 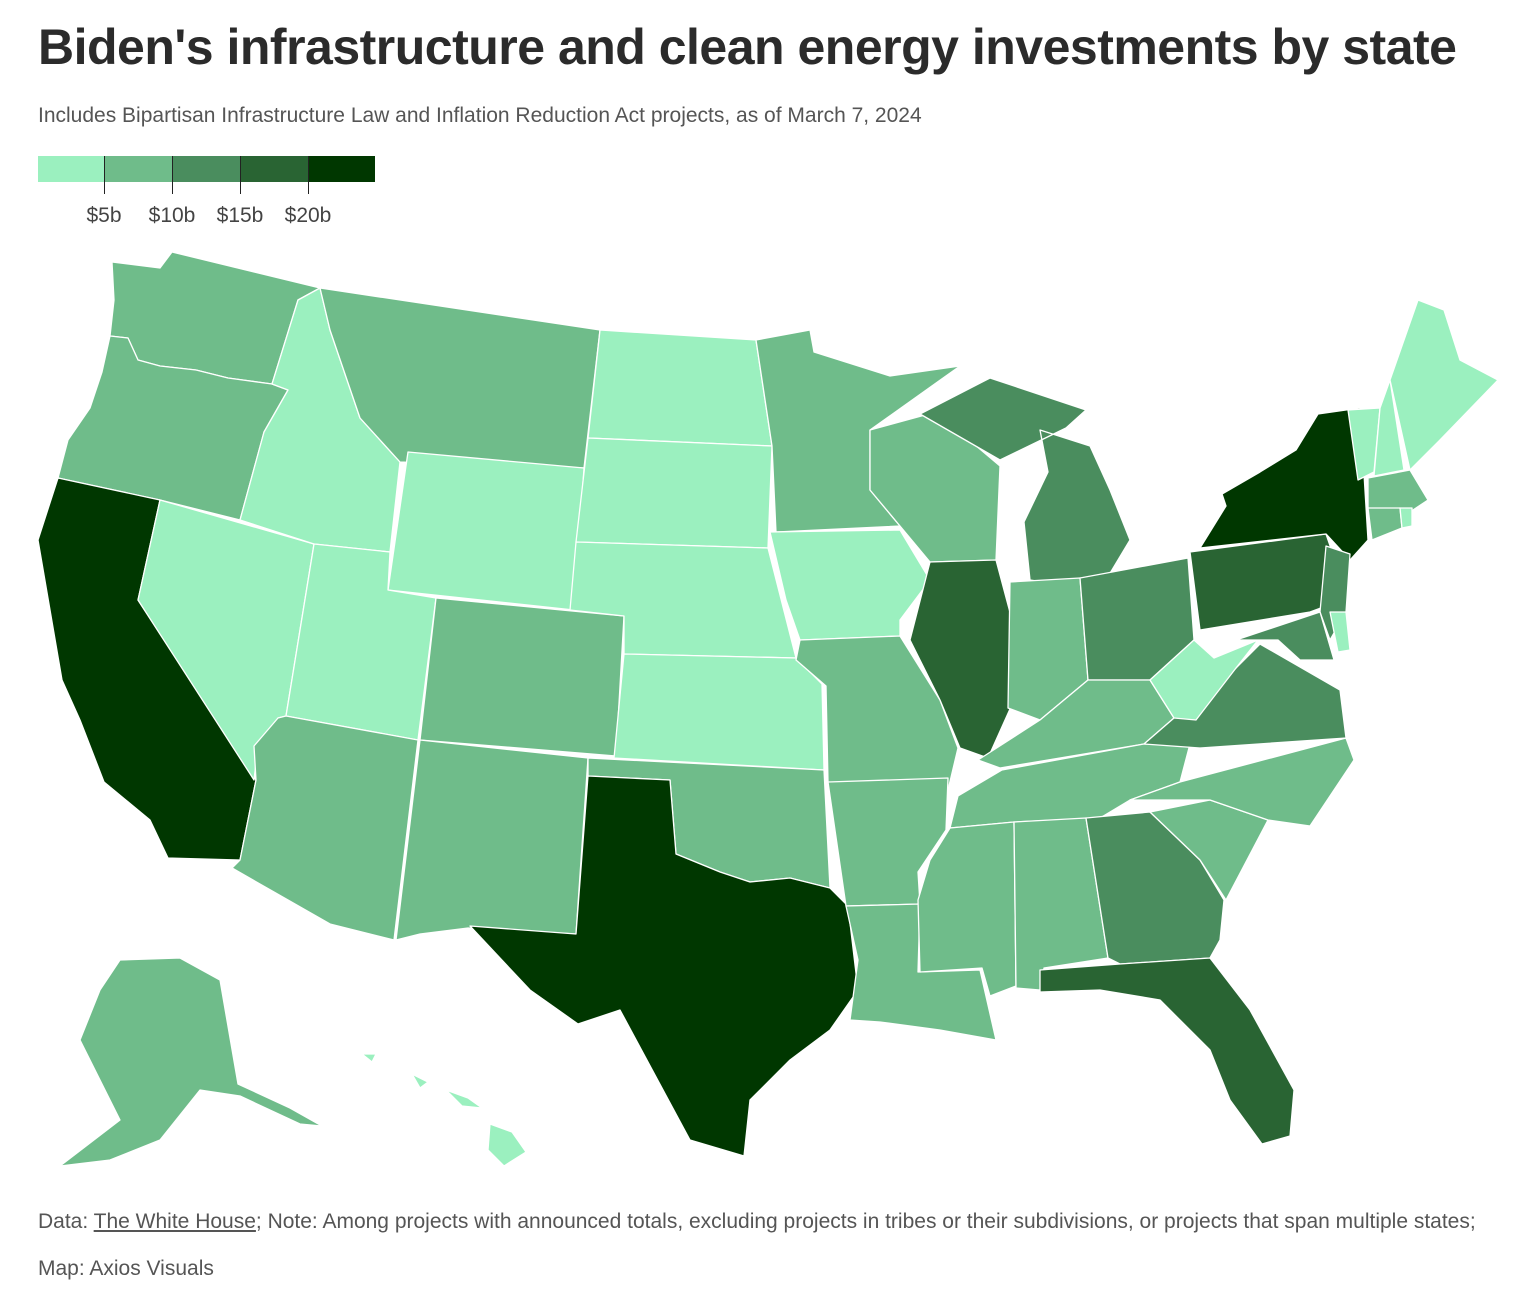 I want to click on state-ak, so click(x=191, y=1062).